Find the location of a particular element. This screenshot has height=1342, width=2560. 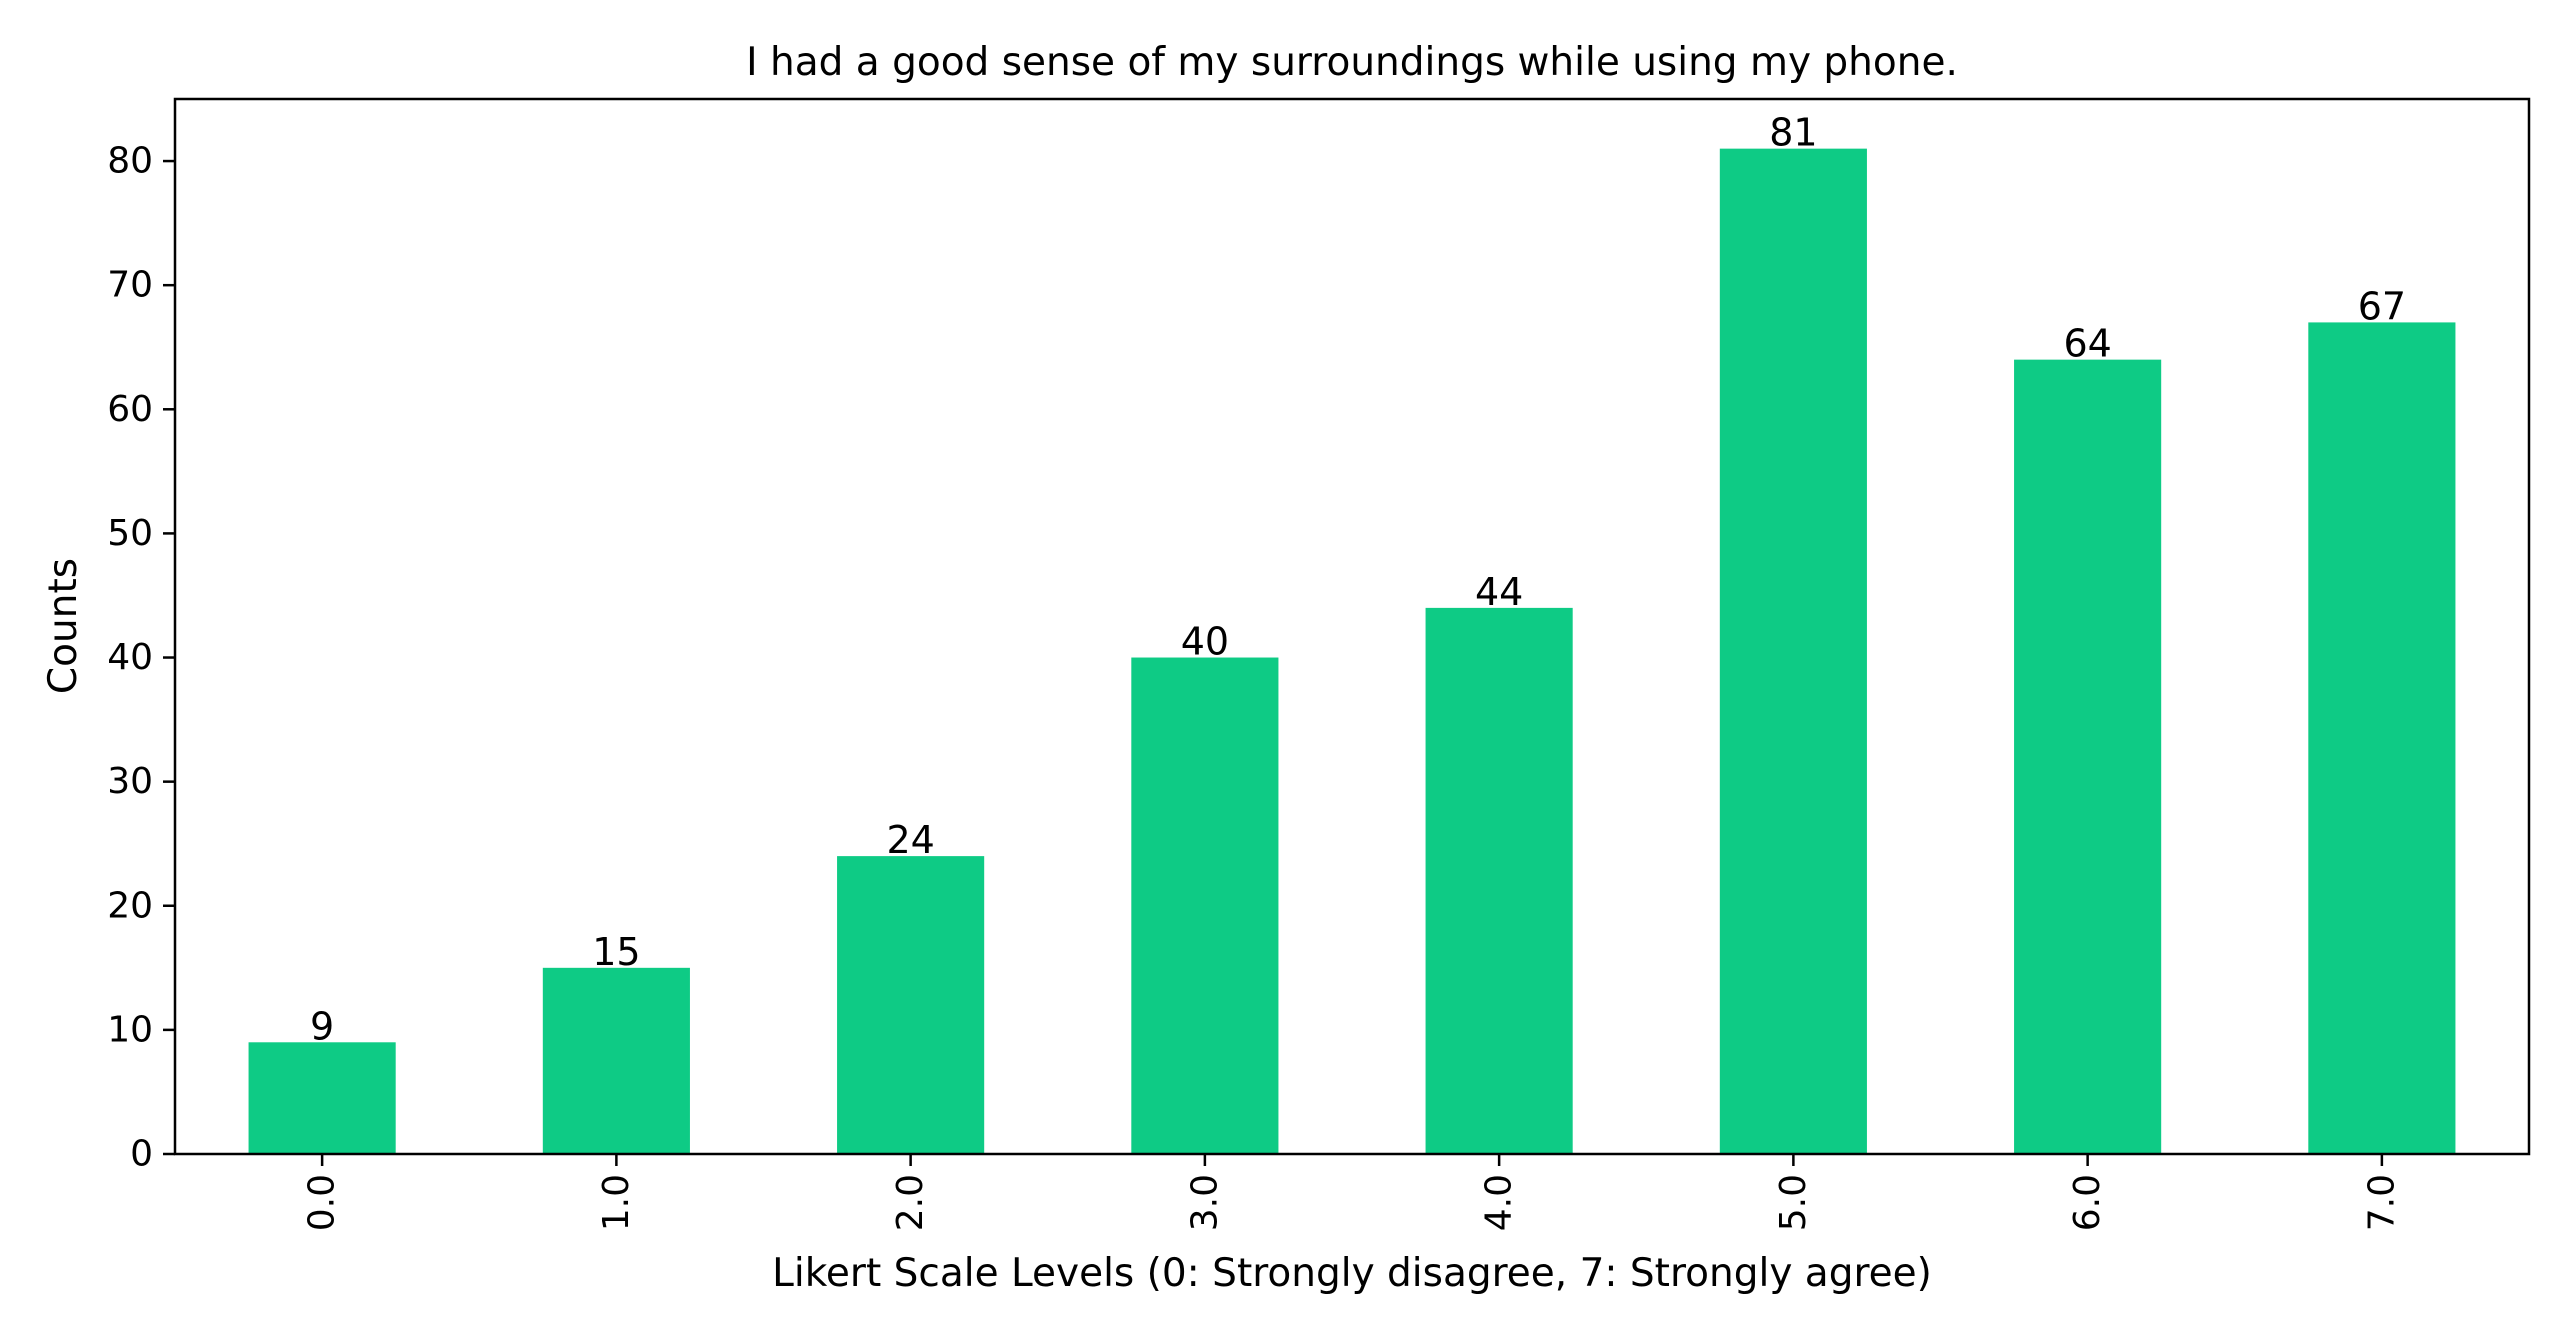

y-axis-label: Counts is located at coordinates (63, 626).